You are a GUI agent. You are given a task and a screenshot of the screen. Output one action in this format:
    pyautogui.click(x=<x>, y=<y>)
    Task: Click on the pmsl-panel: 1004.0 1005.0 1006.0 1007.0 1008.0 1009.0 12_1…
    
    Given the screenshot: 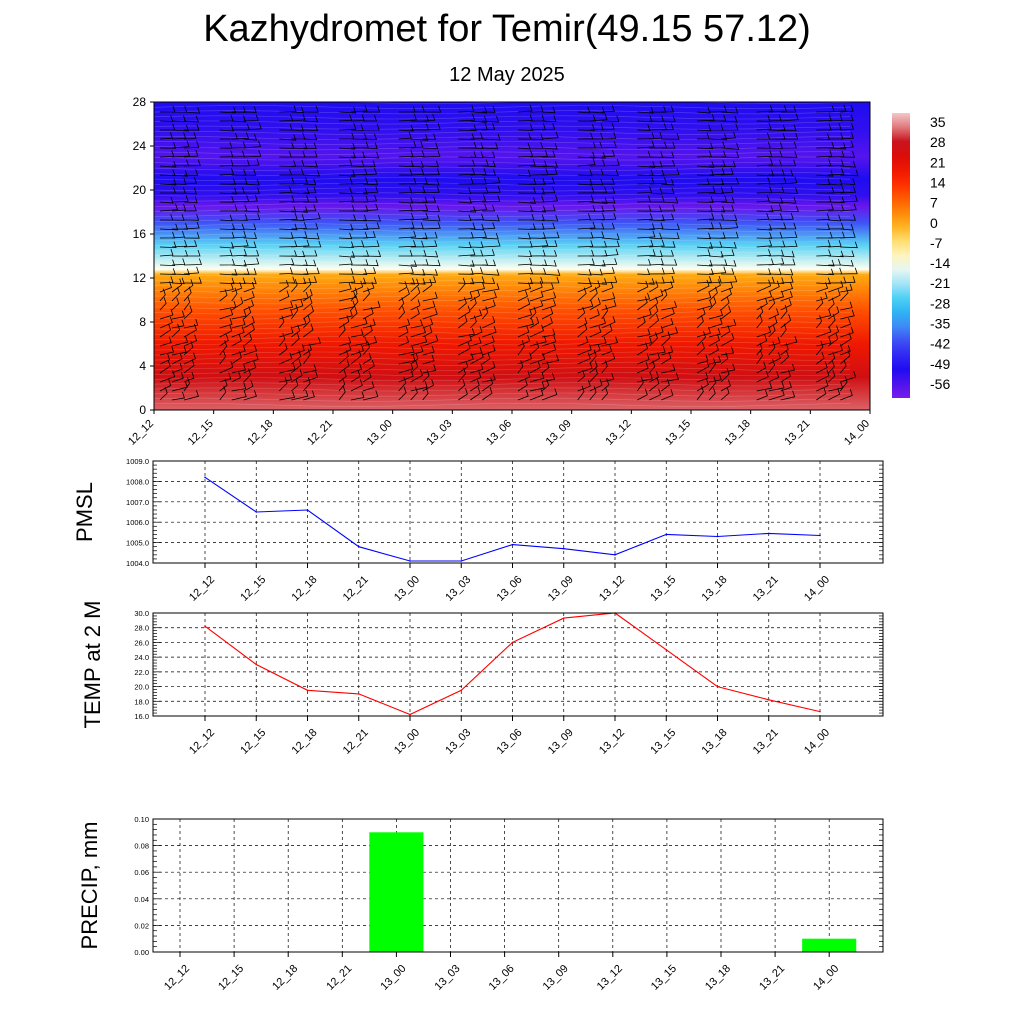 What is the action you would take?
    pyautogui.click(x=478, y=530)
    